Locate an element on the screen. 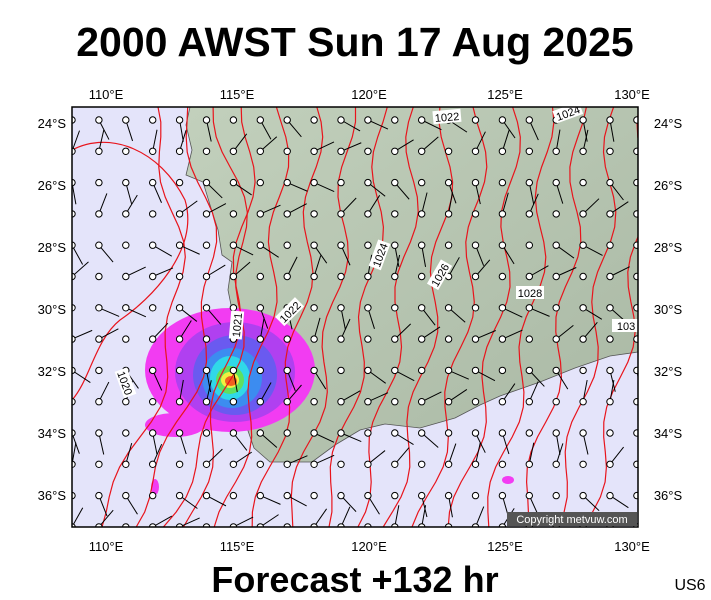 This screenshot has height=600, width=711. lon-label-top: 115°E is located at coordinates (237, 94).